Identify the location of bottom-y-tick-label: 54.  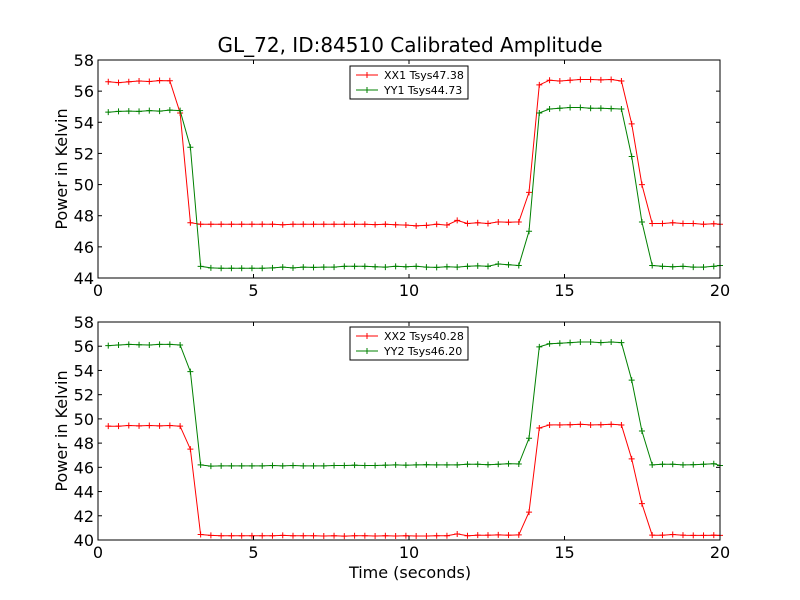
(84, 370).